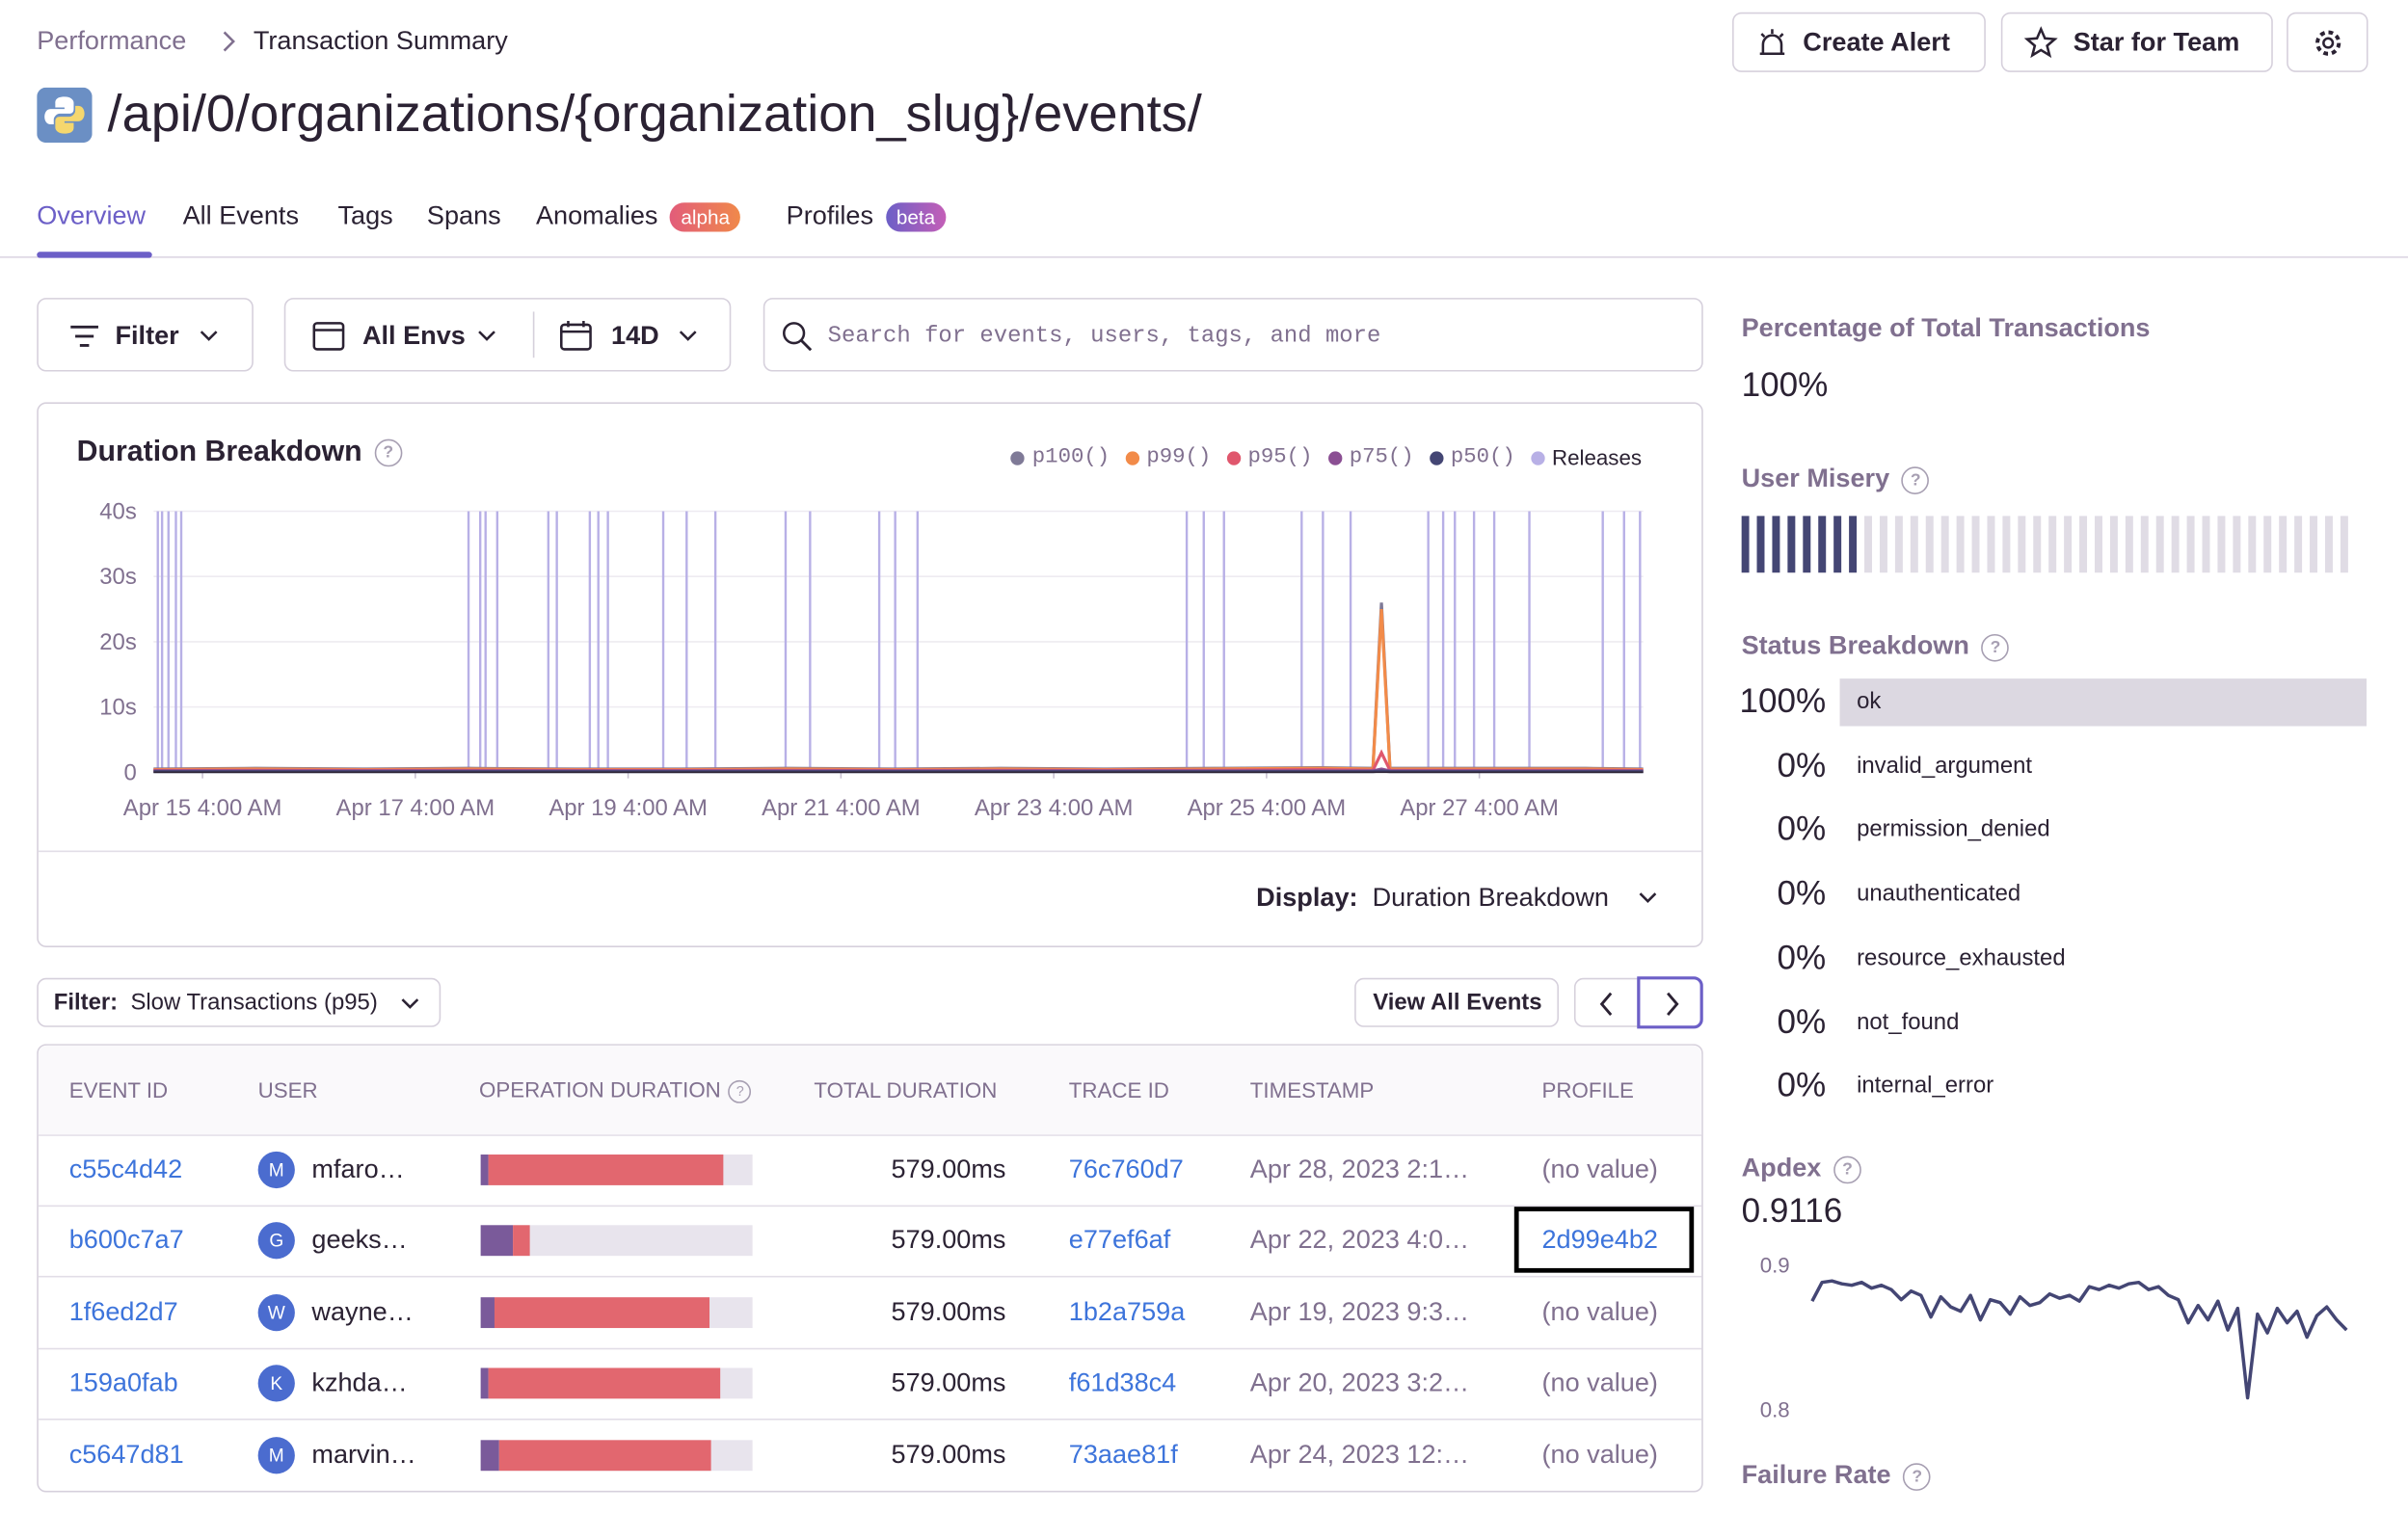  I want to click on legend-item: p100(), so click(1060, 457).